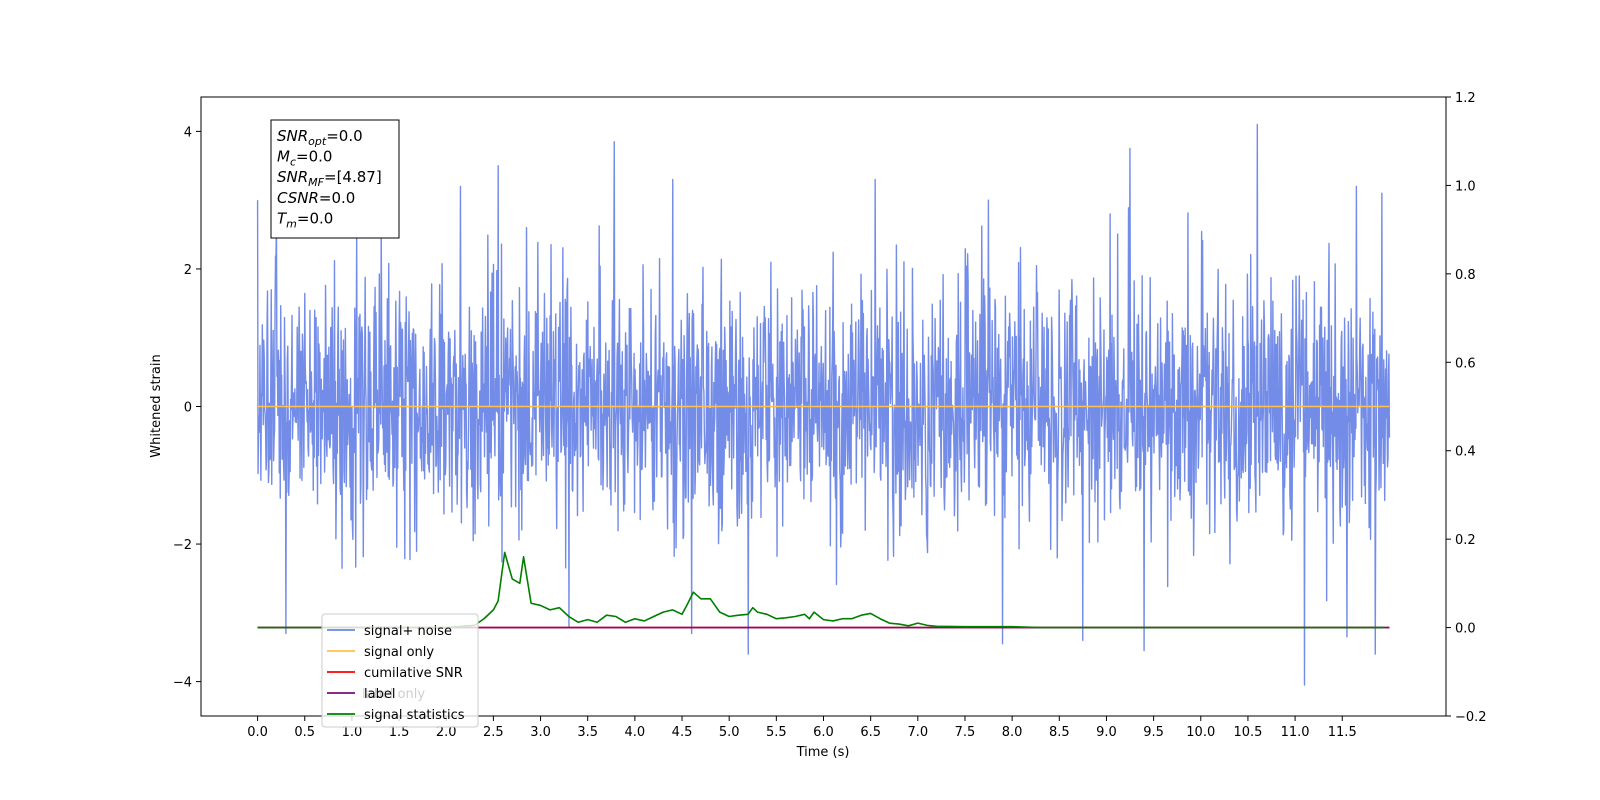  I want to click on annotation-line: Mc=0.0, so click(304, 158).